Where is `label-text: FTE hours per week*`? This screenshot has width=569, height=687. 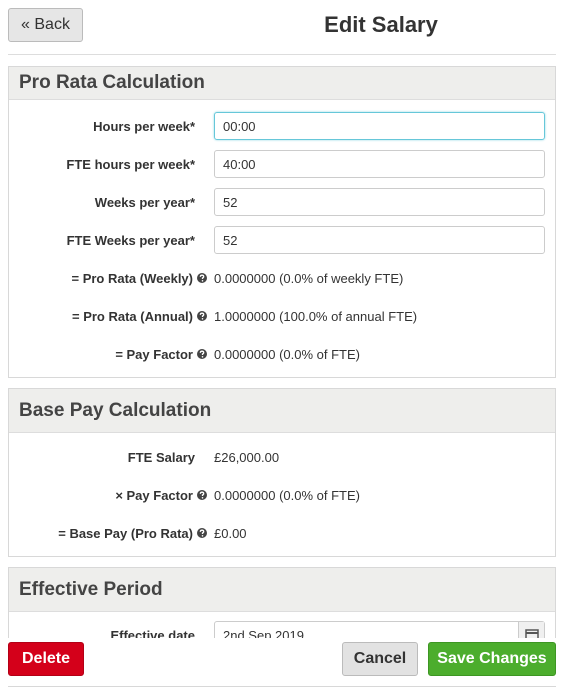 label-text: FTE hours per week* is located at coordinates (130, 164).